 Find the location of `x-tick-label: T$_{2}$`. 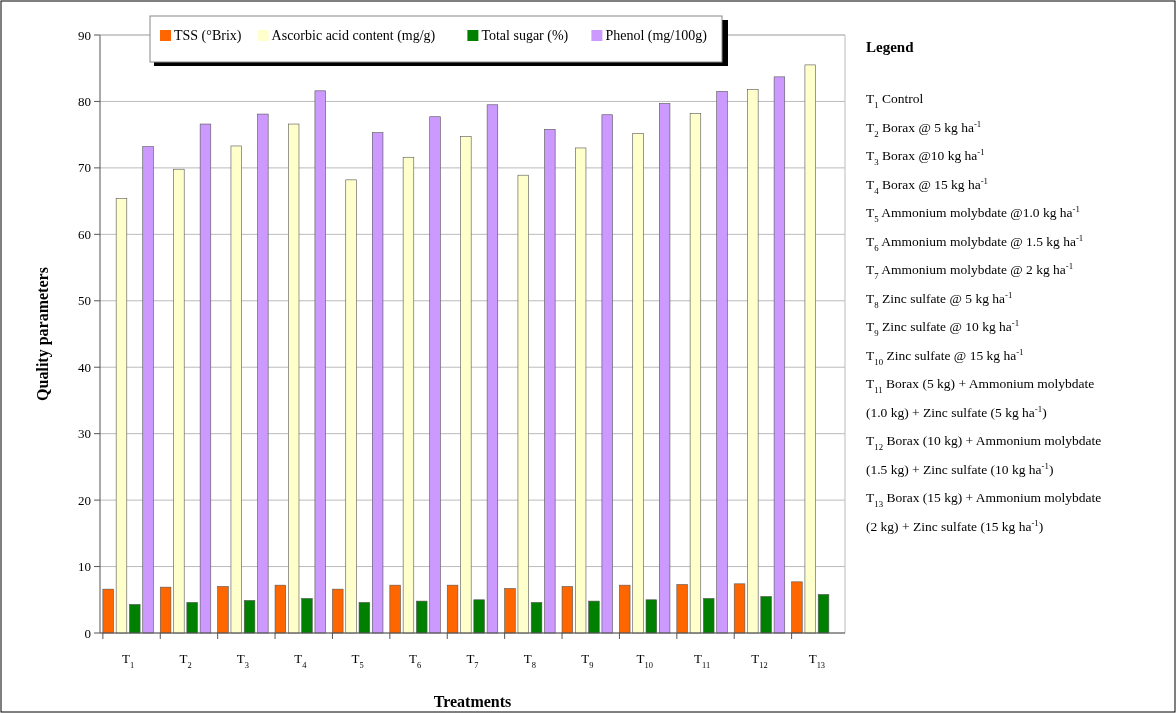

x-tick-label: T$_{2}$ is located at coordinates (185, 660).